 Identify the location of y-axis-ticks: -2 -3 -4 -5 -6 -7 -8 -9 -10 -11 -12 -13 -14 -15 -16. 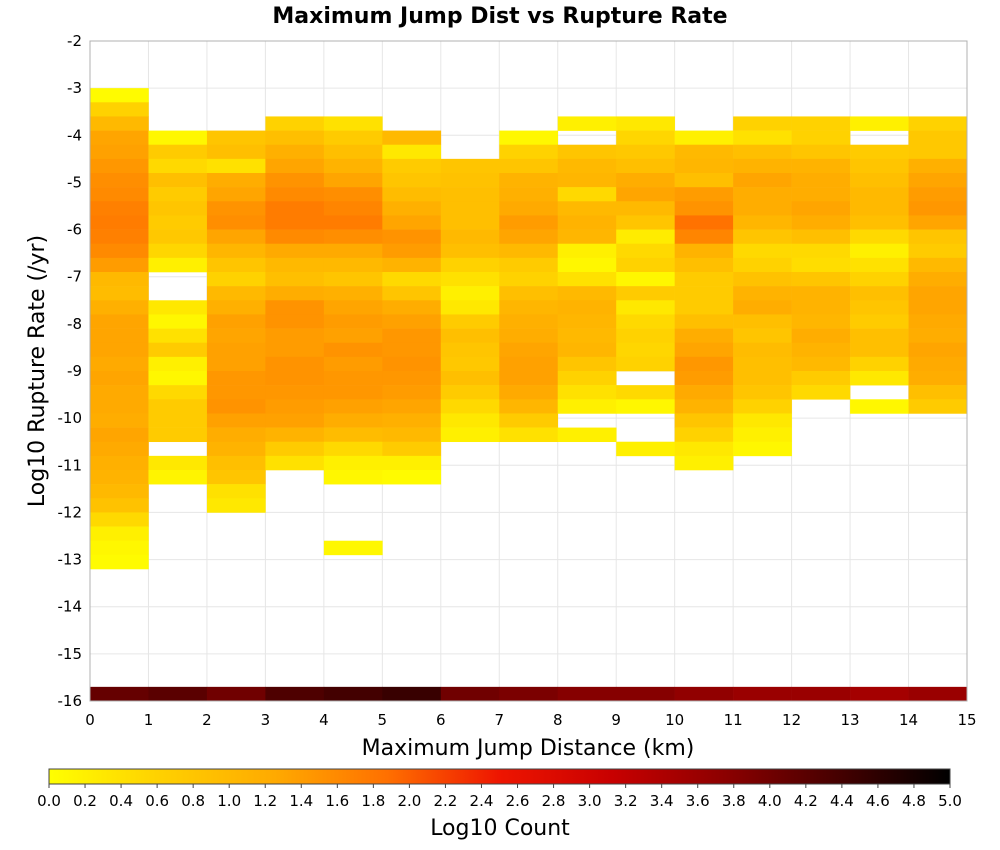
(70, 371).